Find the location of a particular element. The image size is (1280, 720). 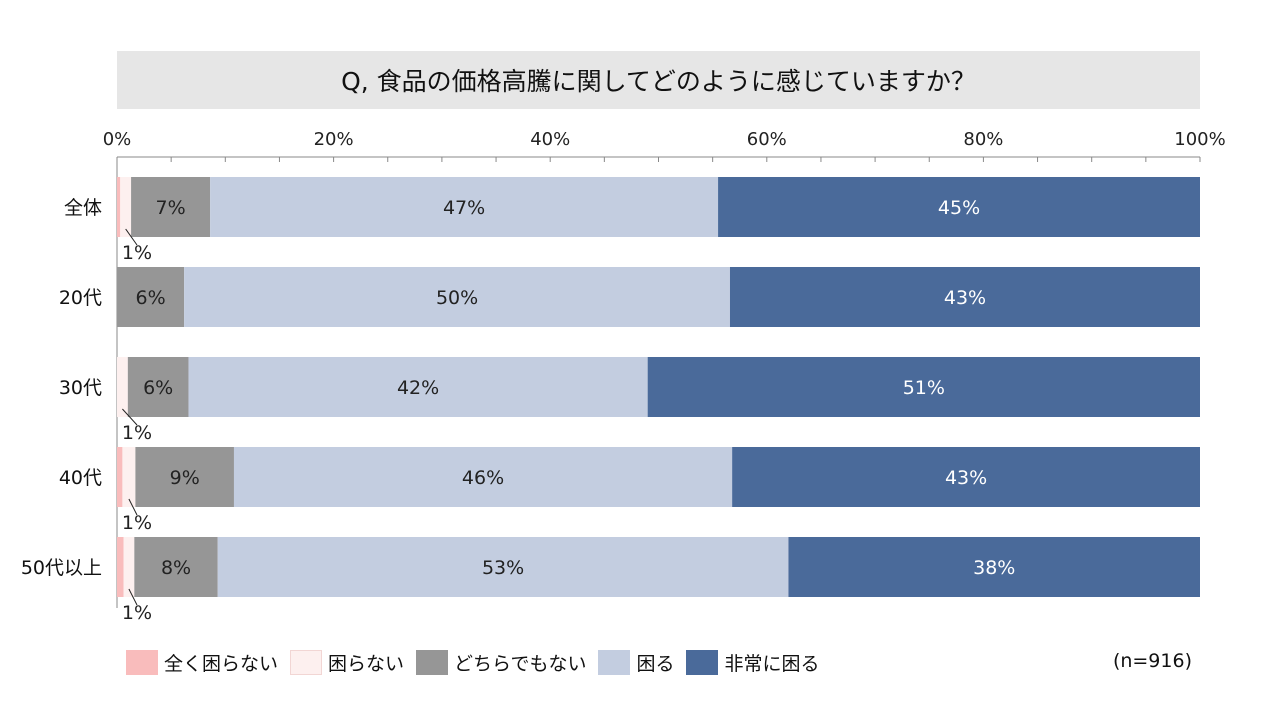

category-label: 全体 is located at coordinates (83, 208).